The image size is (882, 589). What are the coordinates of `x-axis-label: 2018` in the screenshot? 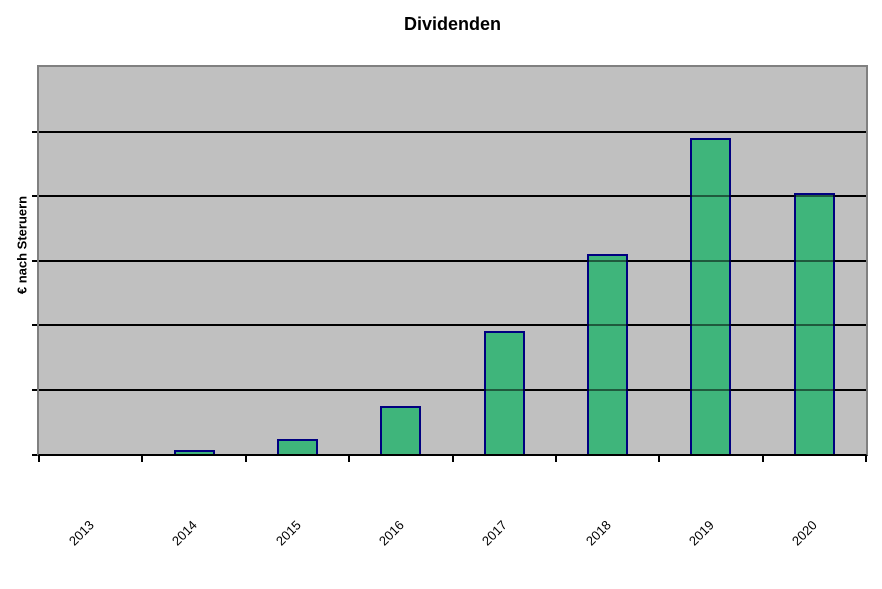 It's located at (598, 533).